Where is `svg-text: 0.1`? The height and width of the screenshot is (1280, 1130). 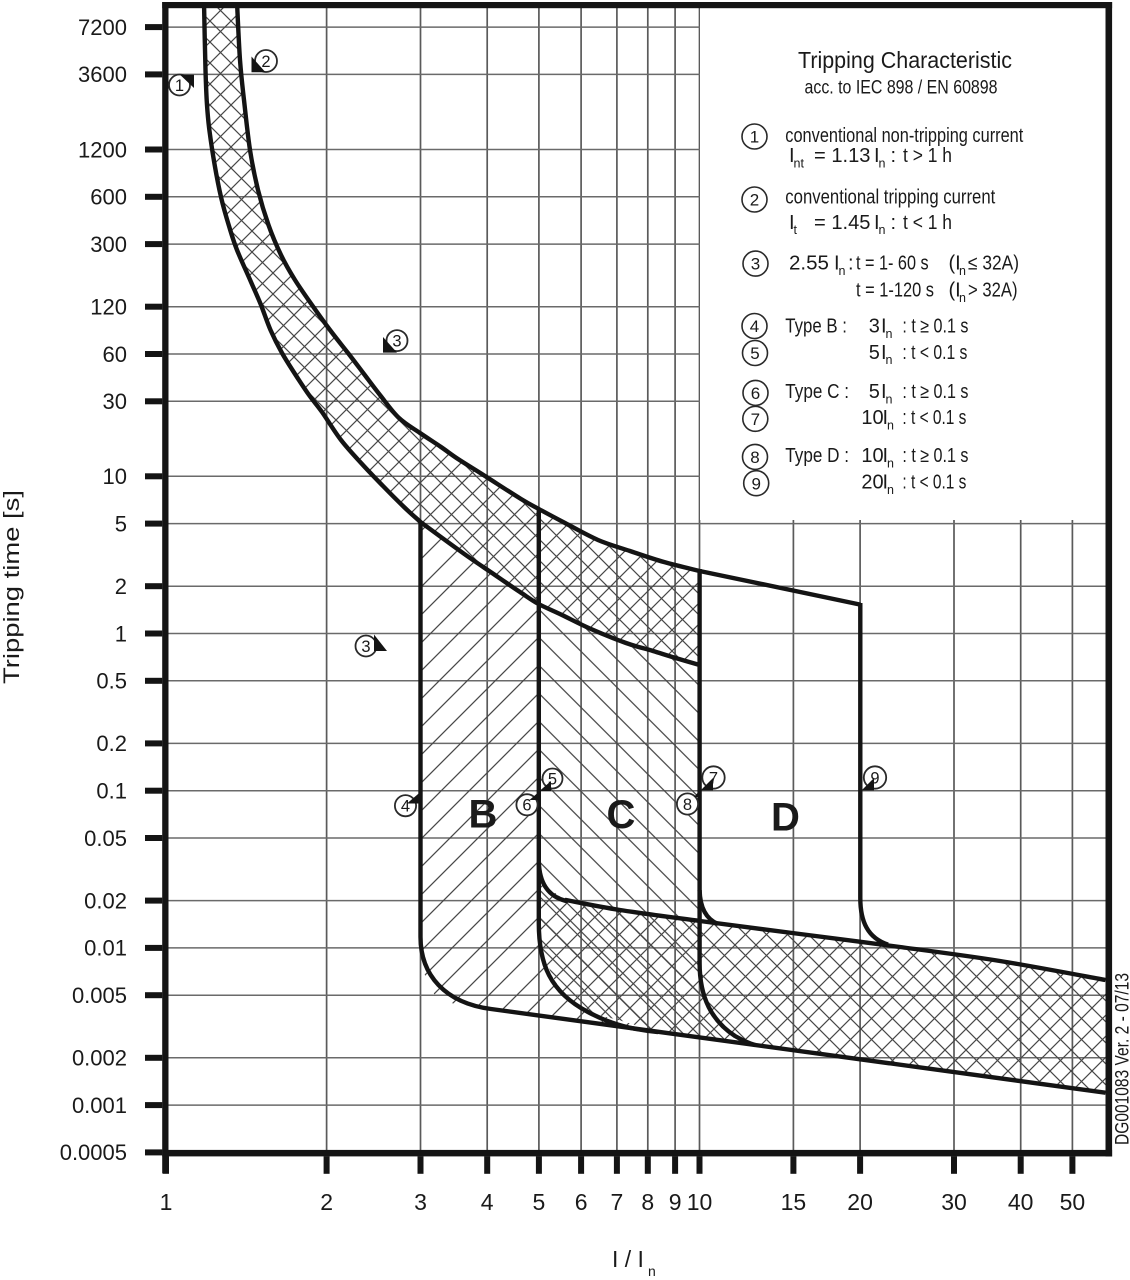
svg-text: 0.1 is located at coordinates (111, 791).